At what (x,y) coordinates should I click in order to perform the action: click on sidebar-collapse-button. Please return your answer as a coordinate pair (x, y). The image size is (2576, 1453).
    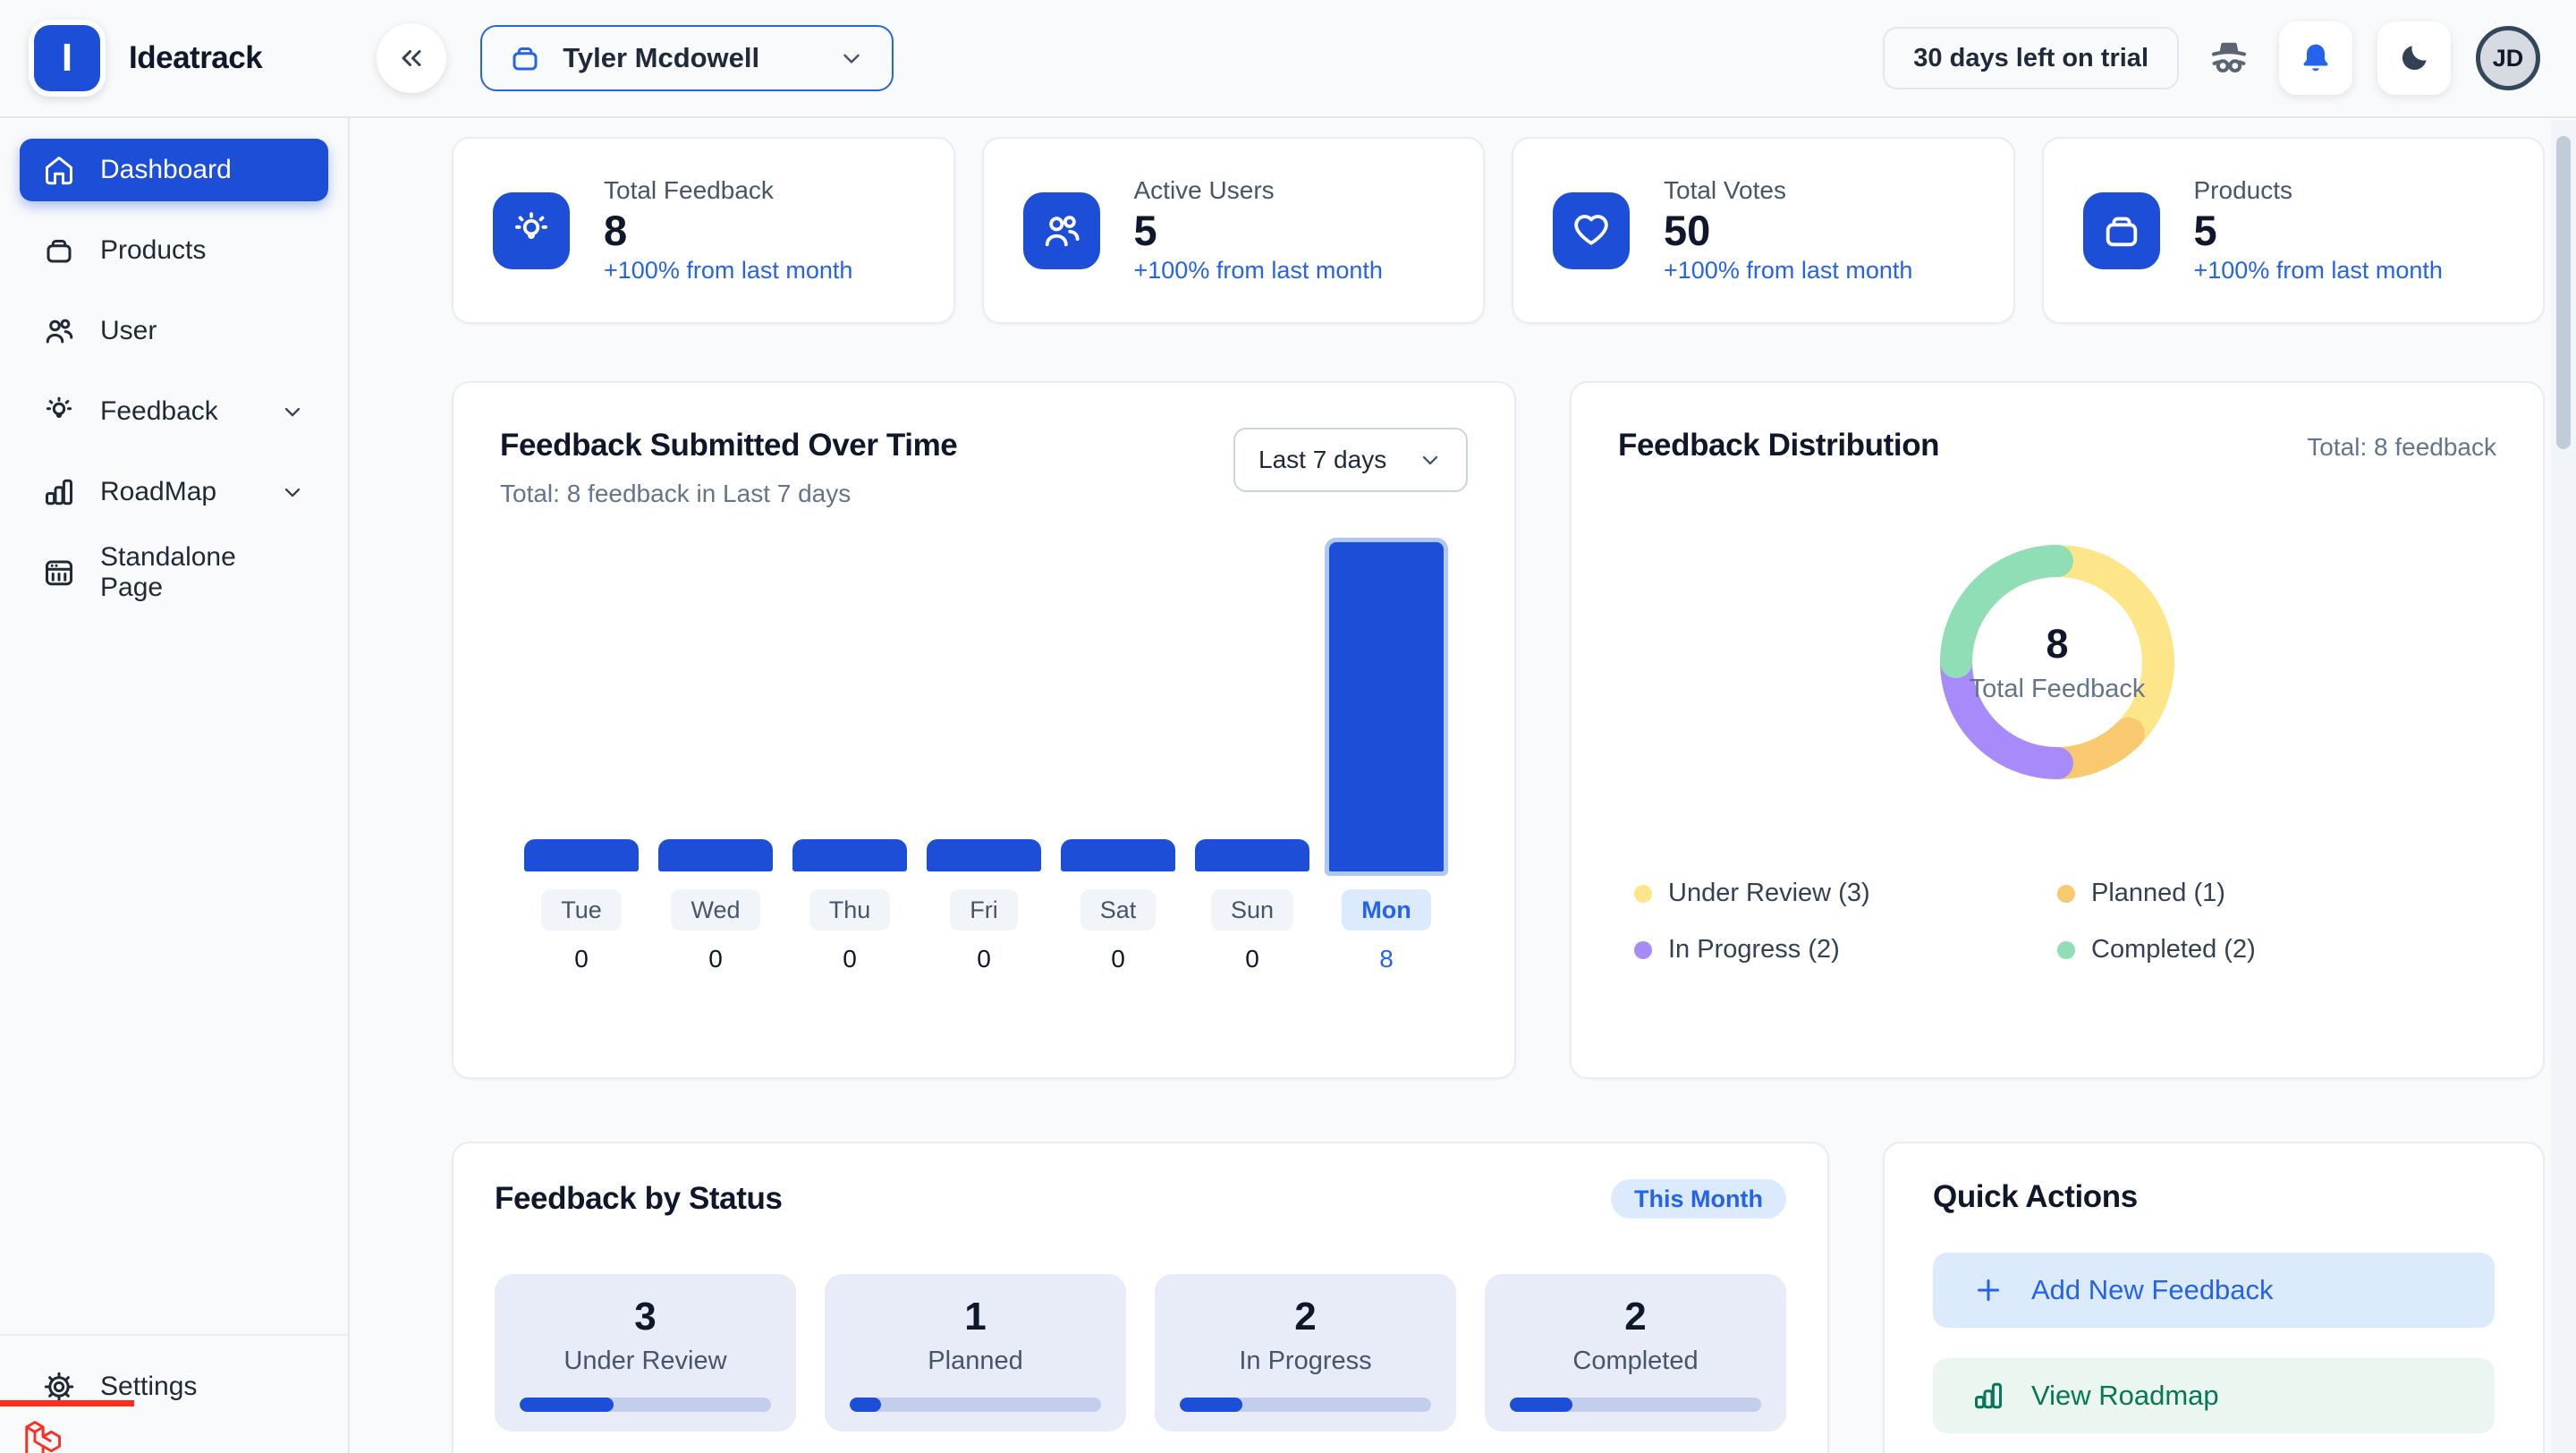
    Looking at the image, I should click on (412, 58).